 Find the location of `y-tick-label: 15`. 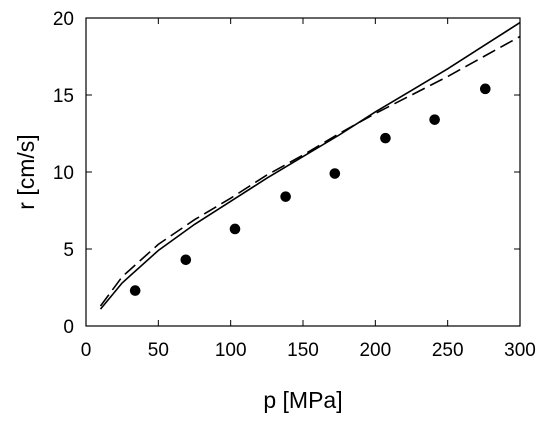

y-tick-label: 15 is located at coordinates (63, 96).